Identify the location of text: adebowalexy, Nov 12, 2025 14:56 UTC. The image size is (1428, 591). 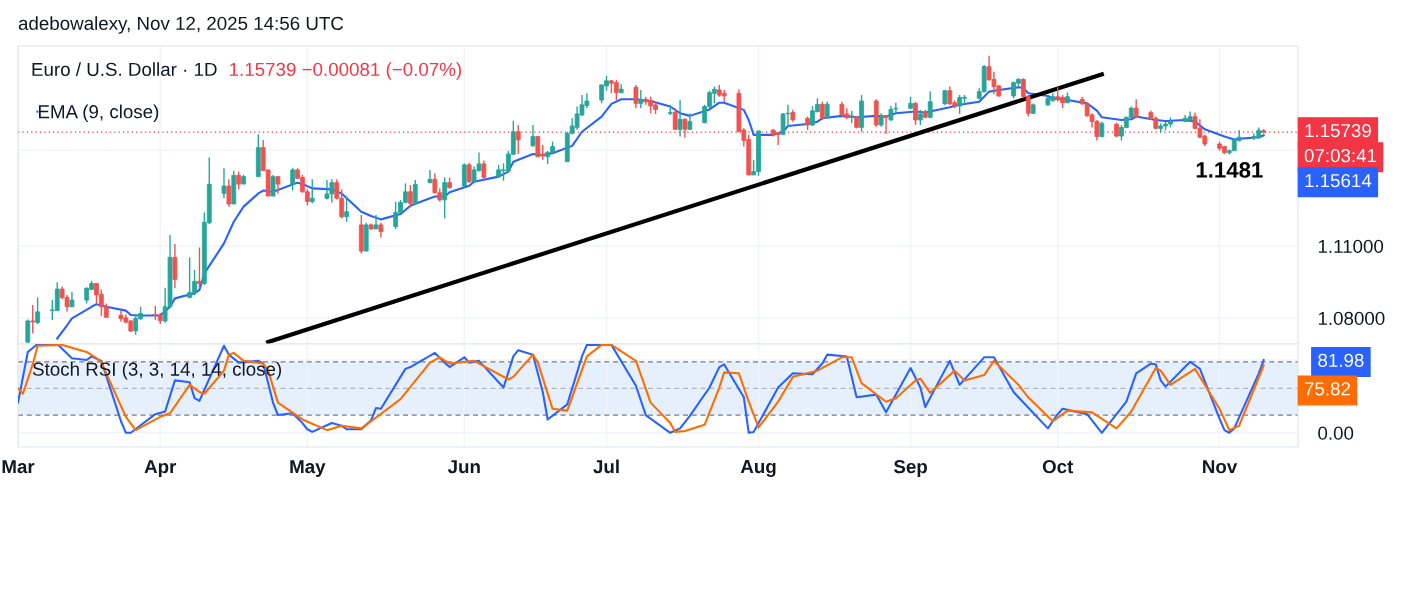
(181, 25).